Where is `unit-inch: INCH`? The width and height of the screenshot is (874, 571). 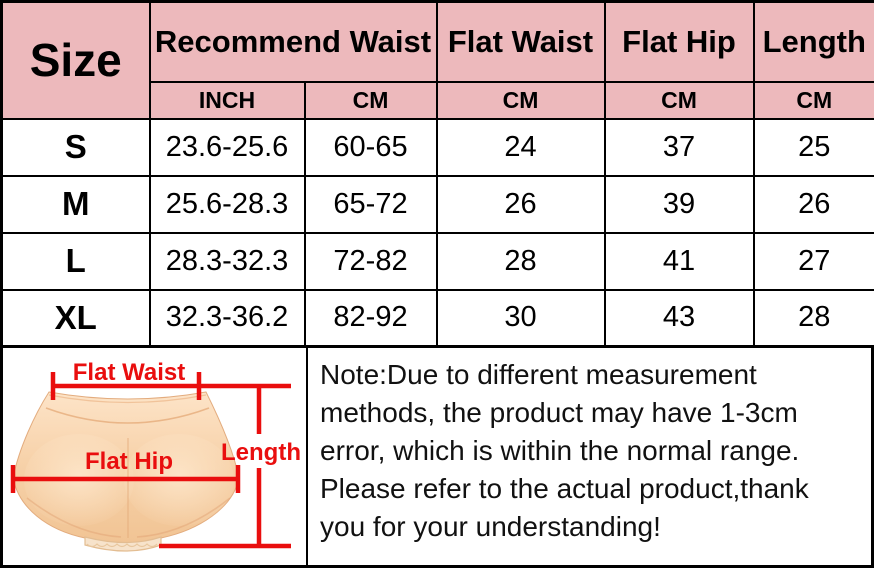 unit-inch: INCH is located at coordinates (227, 100).